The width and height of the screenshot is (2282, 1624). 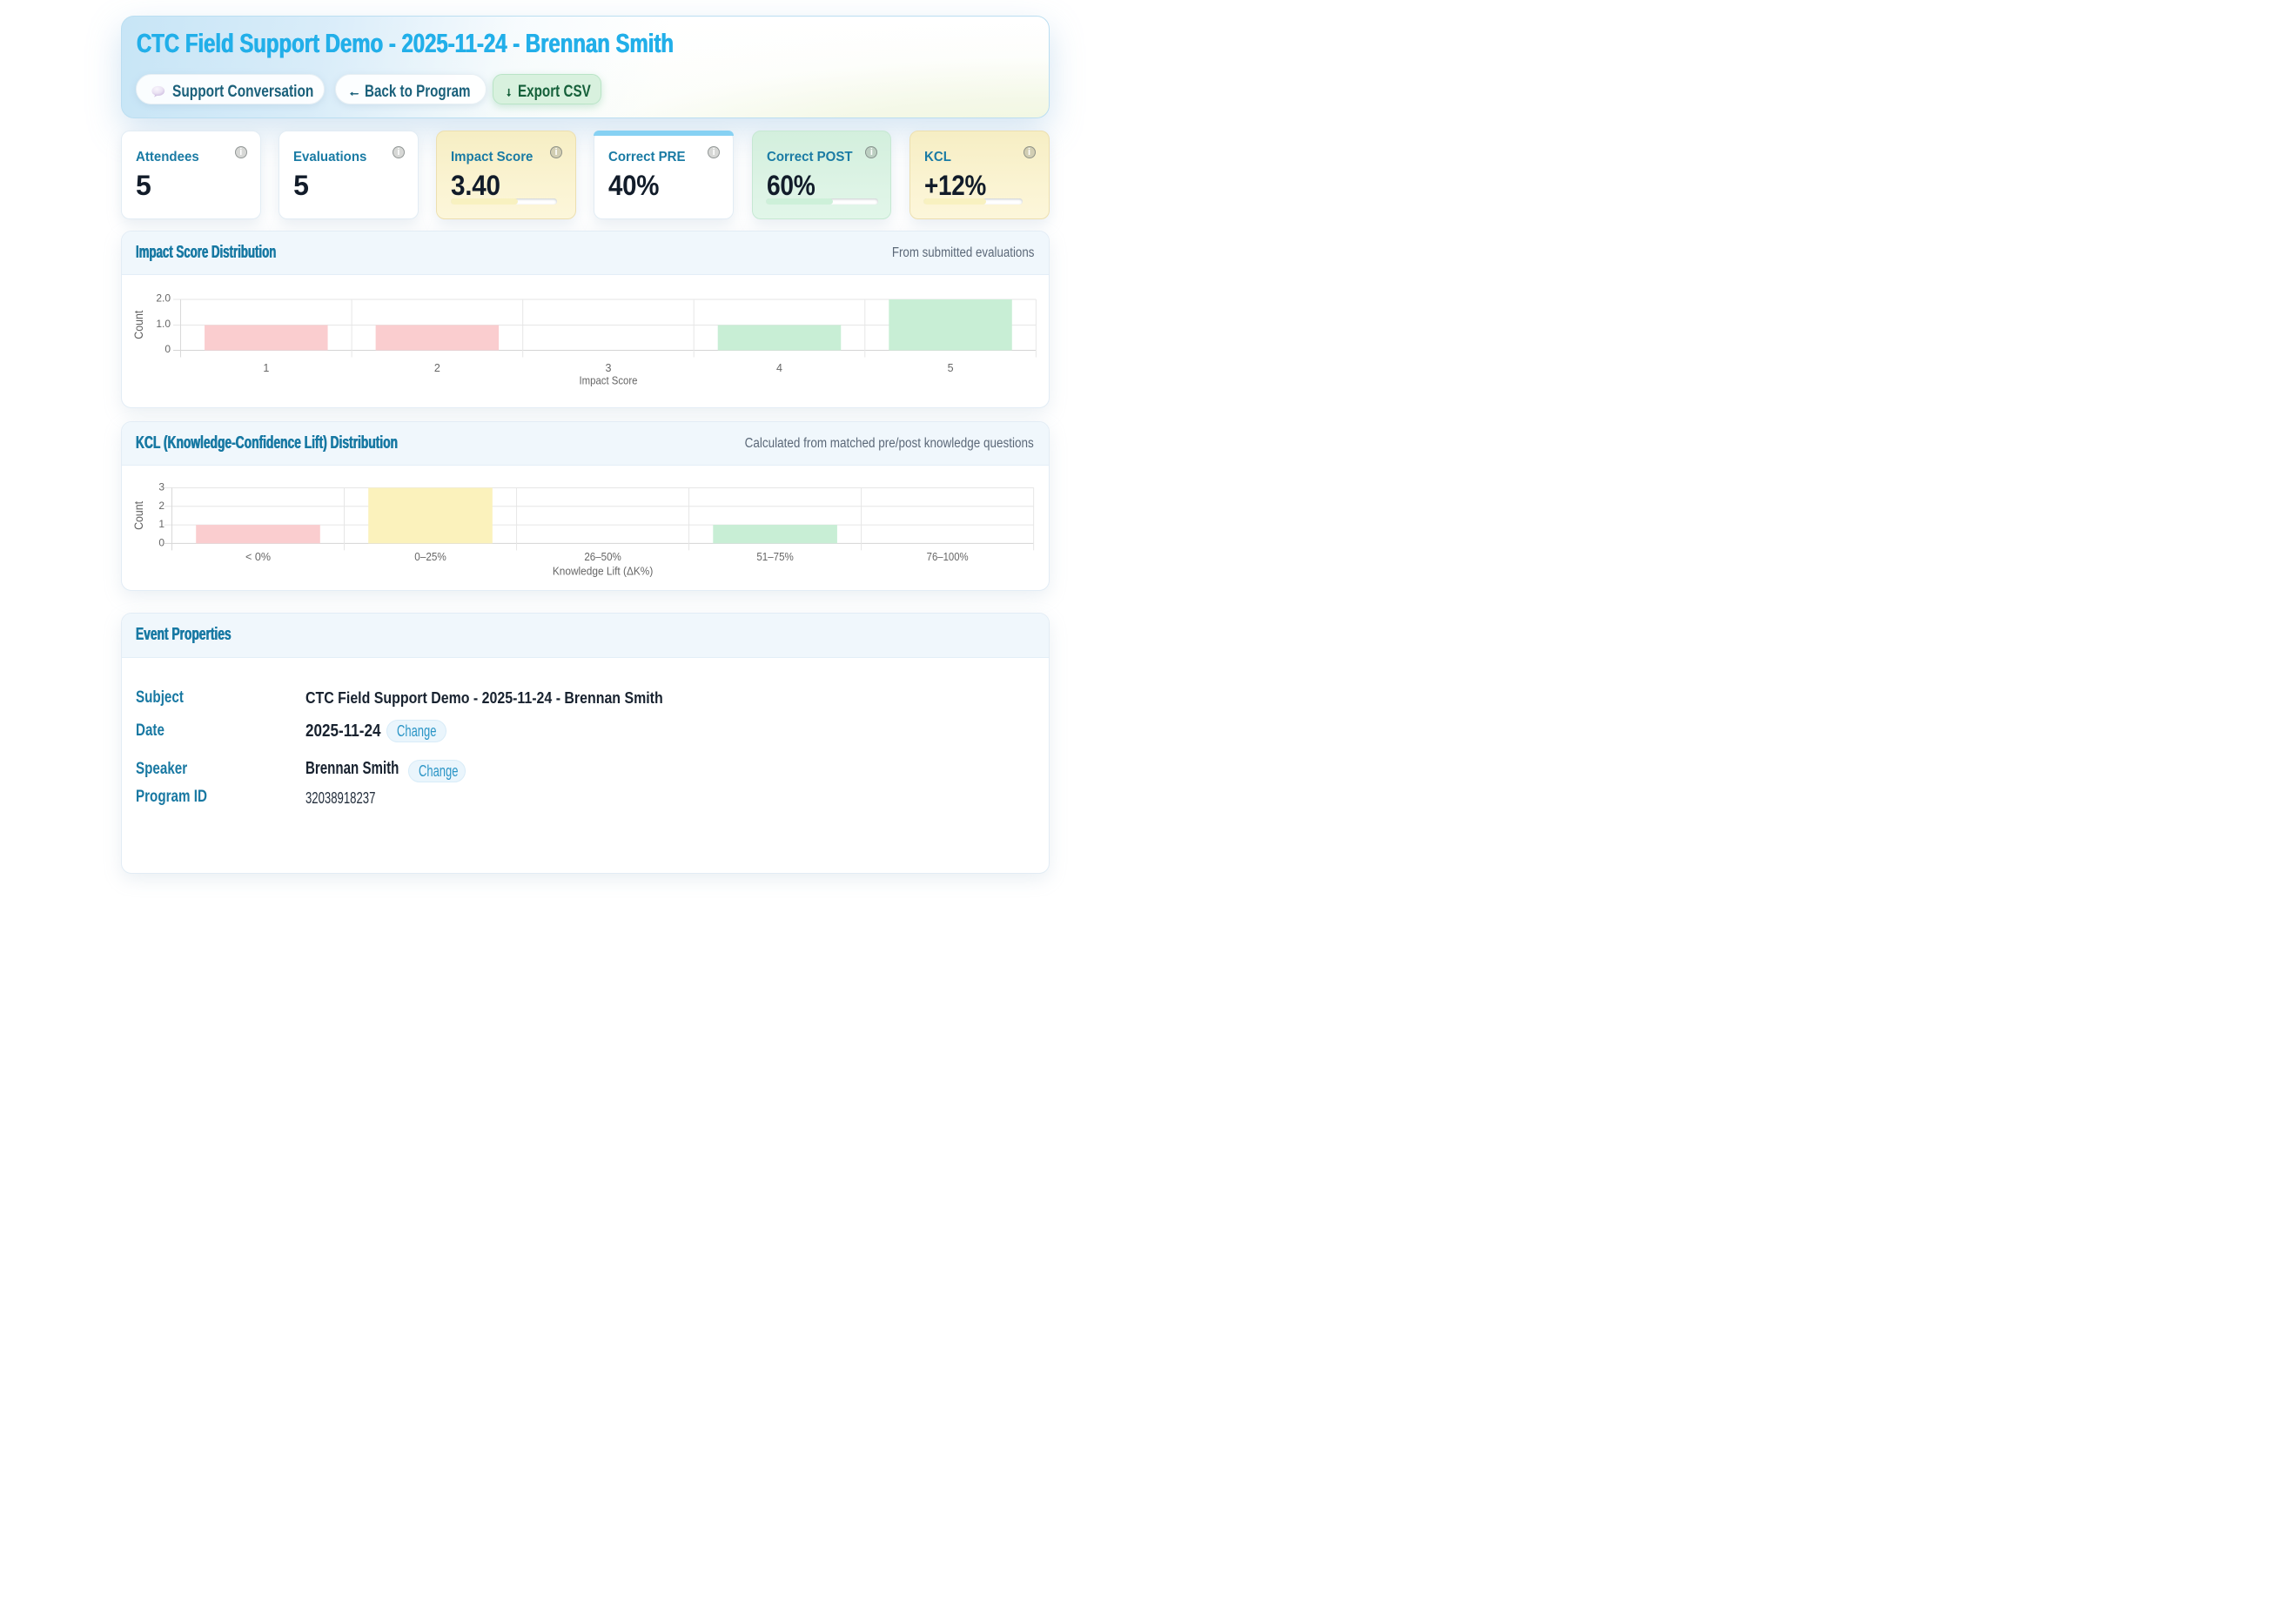 I want to click on svg-text: 2.0, so click(x=163, y=299).